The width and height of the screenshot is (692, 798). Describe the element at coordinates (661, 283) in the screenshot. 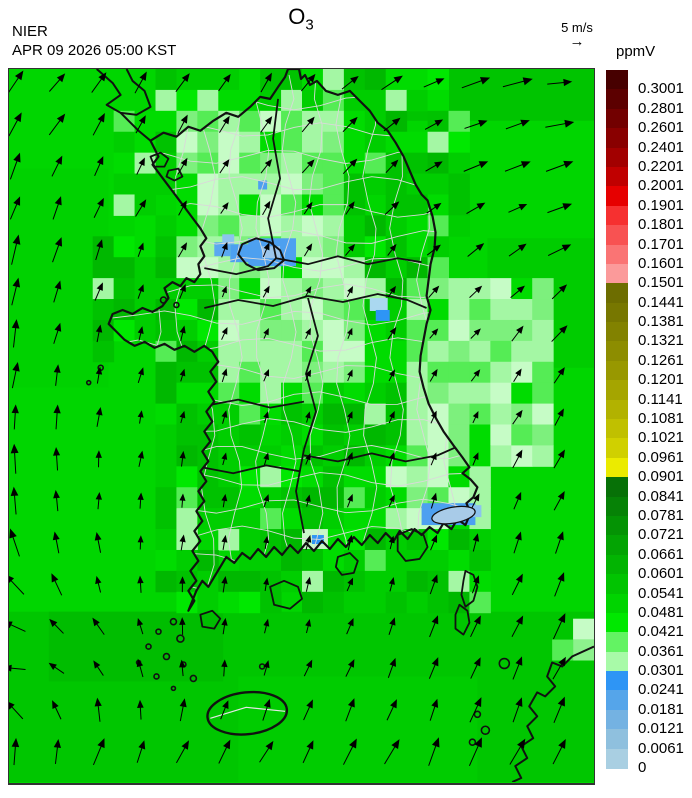

I see `colorbar-tick-label: 0.1501` at that location.